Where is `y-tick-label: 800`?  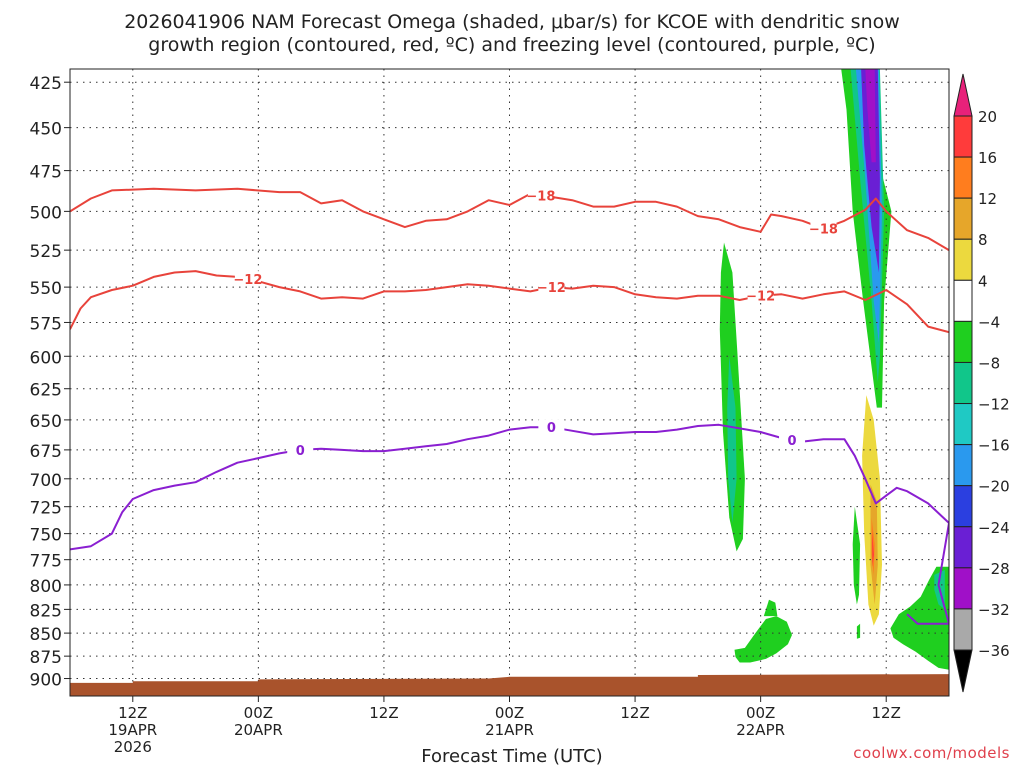 y-tick-label: 800 is located at coordinates (46, 587).